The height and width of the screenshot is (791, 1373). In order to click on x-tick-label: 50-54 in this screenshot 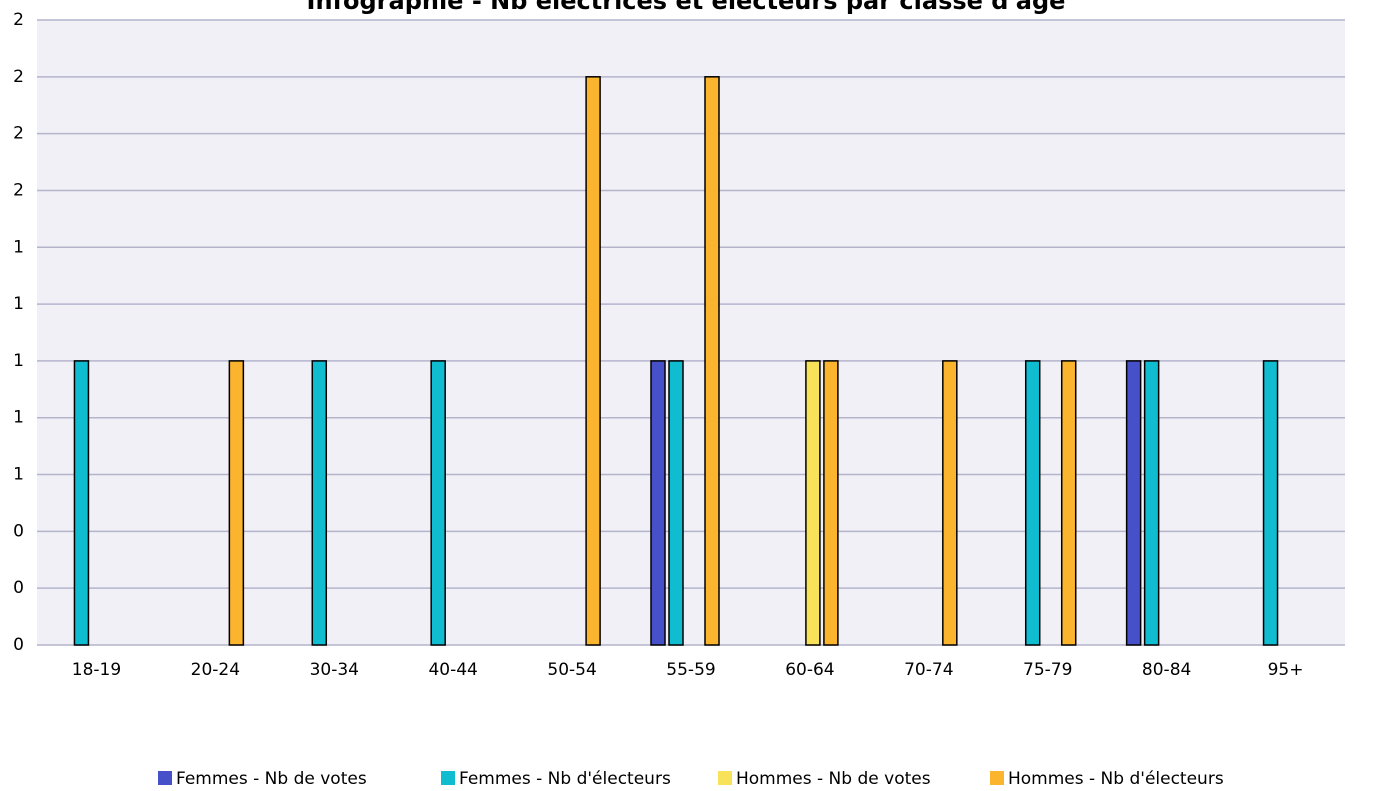, I will do `click(571, 670)`.